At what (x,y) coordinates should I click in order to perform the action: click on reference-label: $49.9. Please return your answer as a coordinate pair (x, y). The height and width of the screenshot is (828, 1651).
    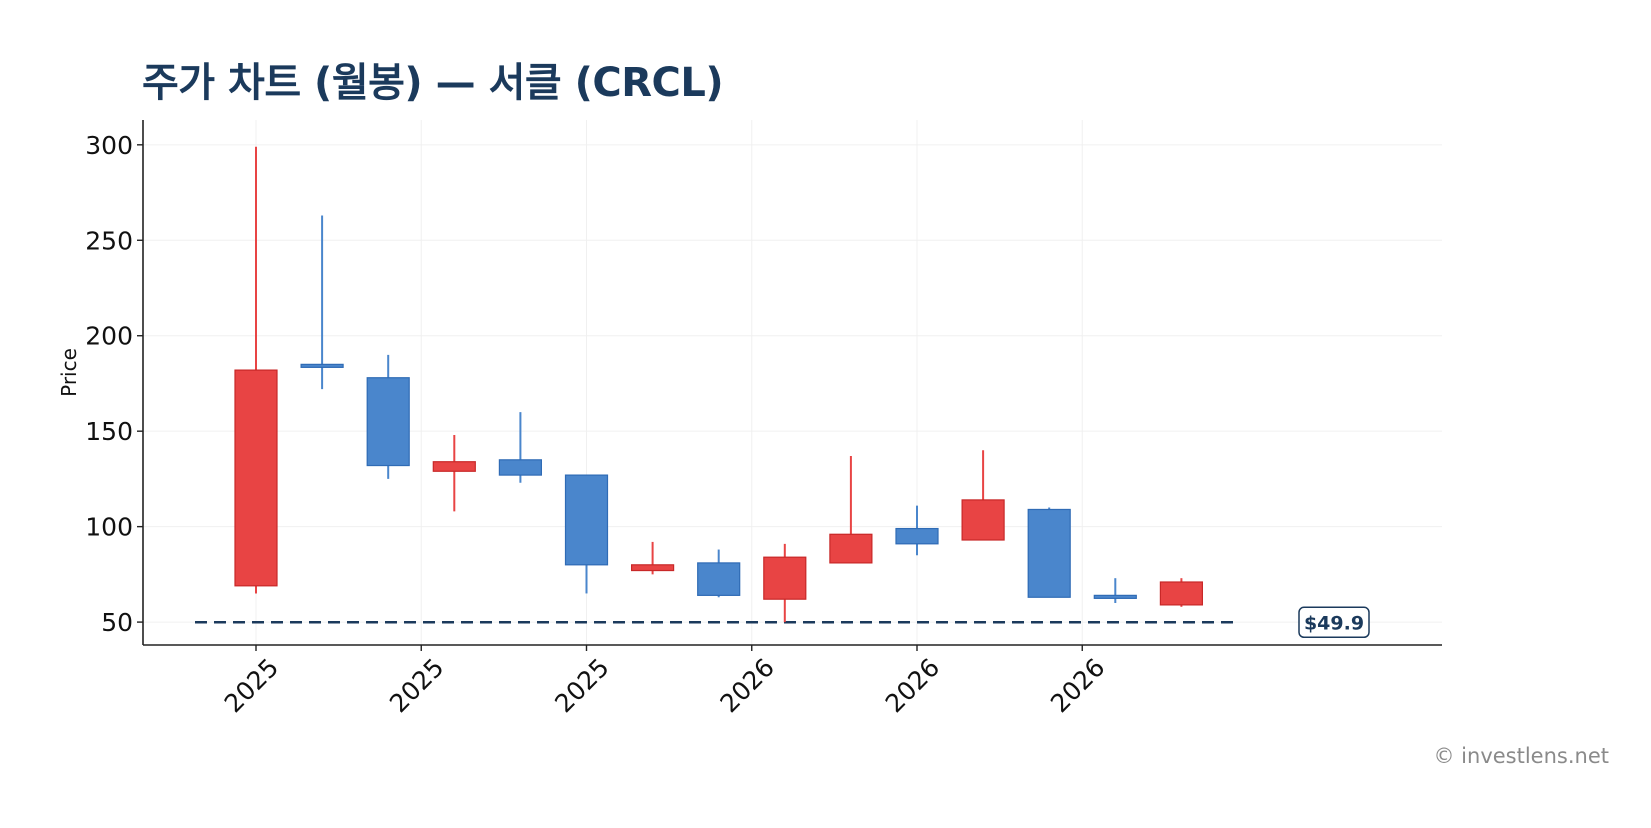
    Looking at the image, I should click on (1334, 623).